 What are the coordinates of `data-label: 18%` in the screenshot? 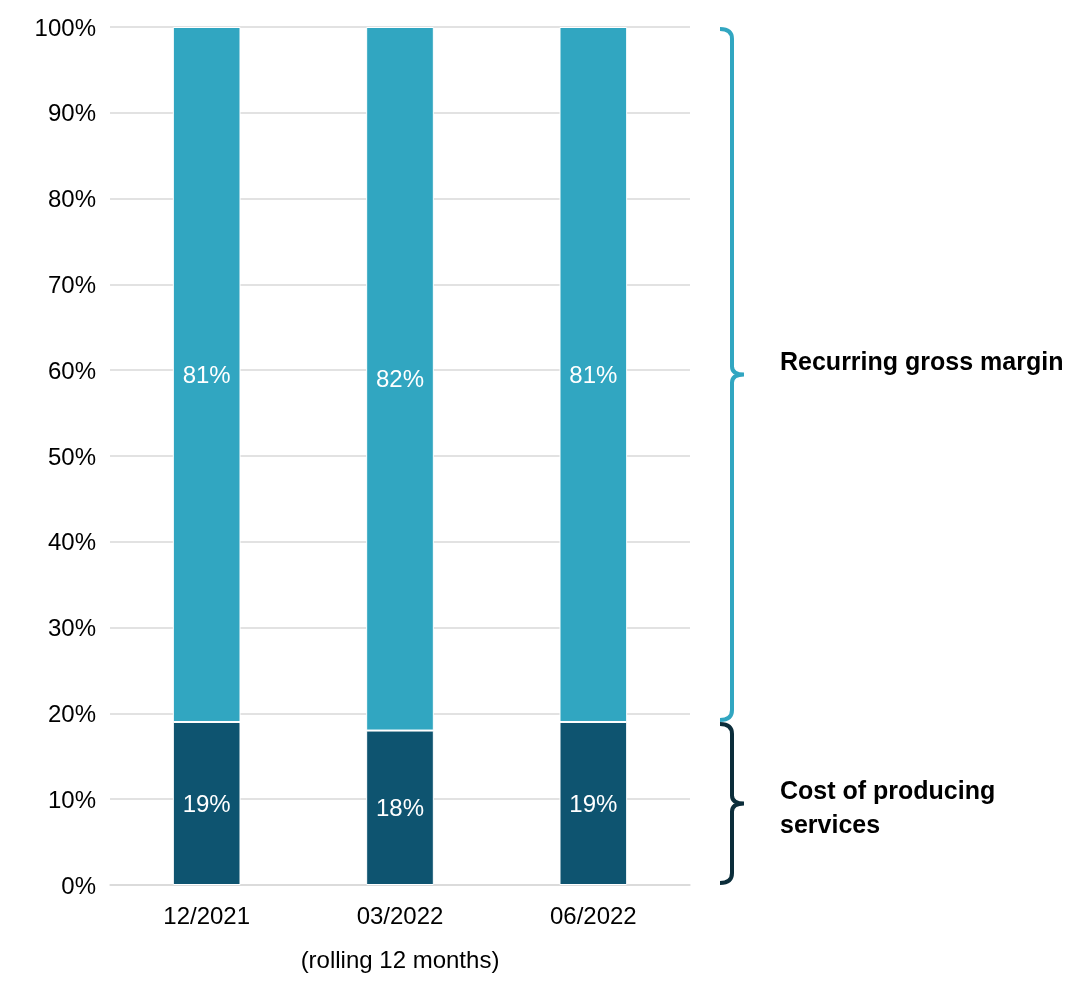 It's located at (400, 808).